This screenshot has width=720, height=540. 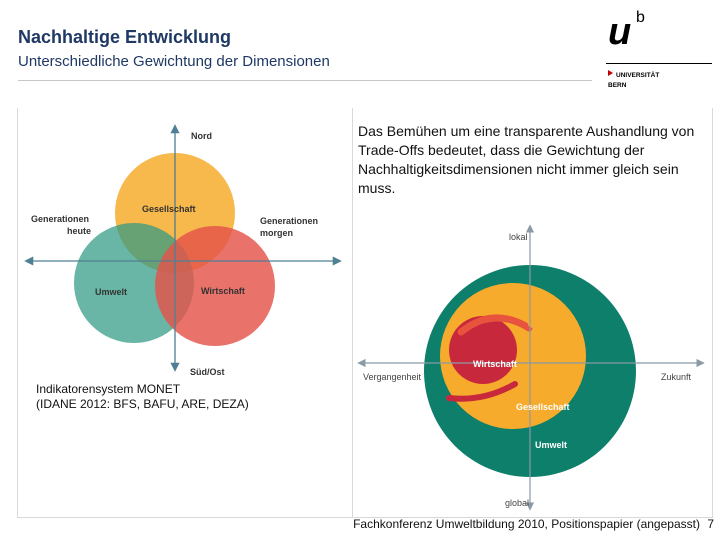 What do you see at coordinates (365, 517) in the screenshot?
I see `frame-bottom` at bounding box center [365, 517].